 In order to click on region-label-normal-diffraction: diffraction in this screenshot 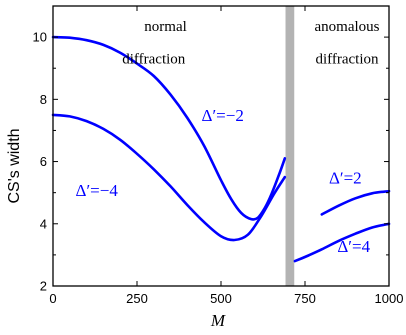, I will do `click(154, 60)`.